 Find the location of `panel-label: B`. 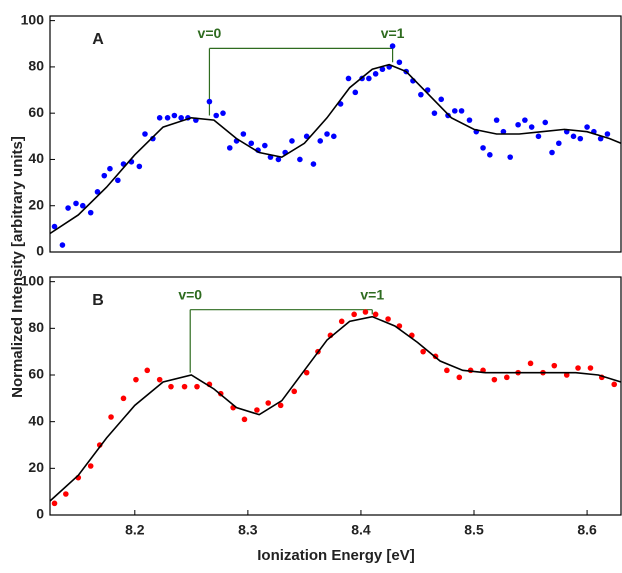

panel-label: B is located at coordinates (98, 300).